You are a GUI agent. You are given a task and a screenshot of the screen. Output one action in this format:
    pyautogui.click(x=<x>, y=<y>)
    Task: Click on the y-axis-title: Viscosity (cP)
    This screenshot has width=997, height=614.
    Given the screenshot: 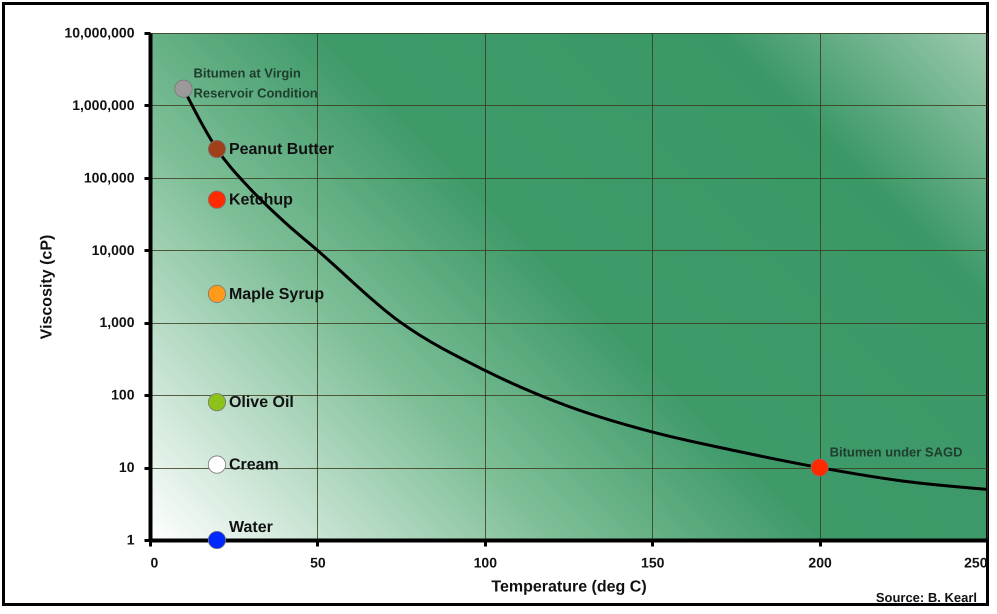 What is the action you would take?
    pyautogui.click(x=47, y=287)
    